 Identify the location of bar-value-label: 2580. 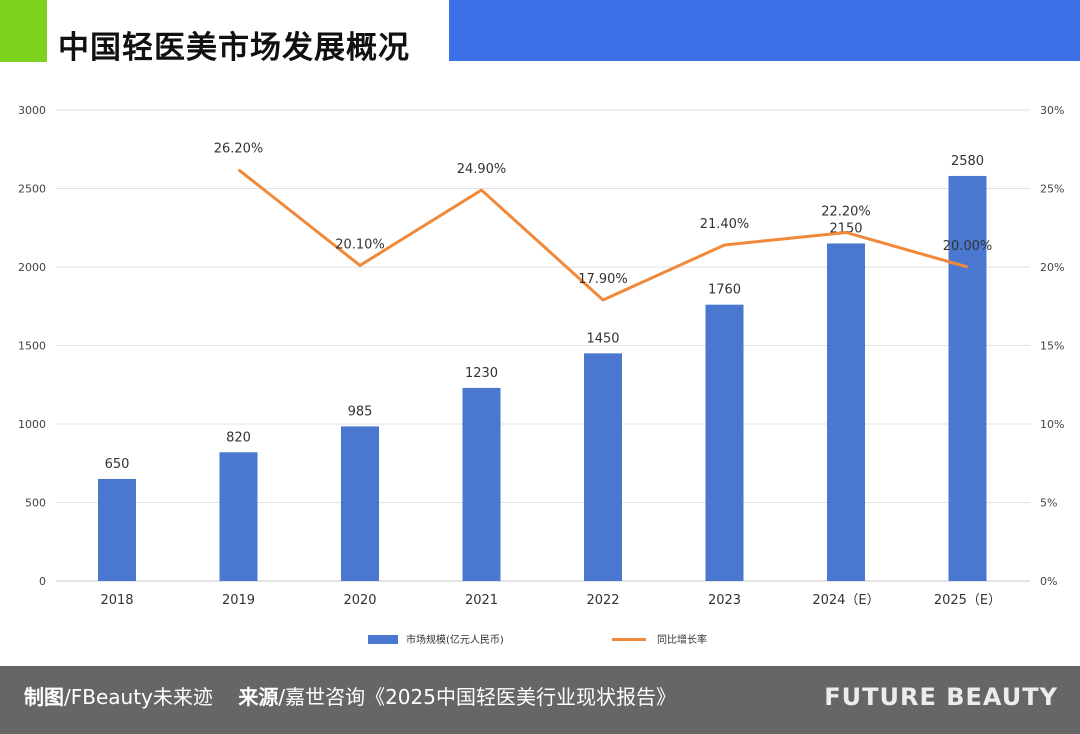
(967, 161).